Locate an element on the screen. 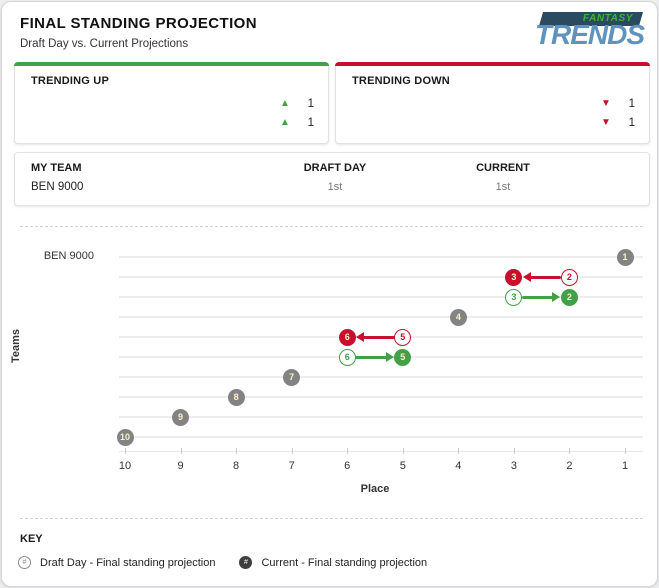  my-team-draft-day-place: 1st is located at coordinates (335, 187).